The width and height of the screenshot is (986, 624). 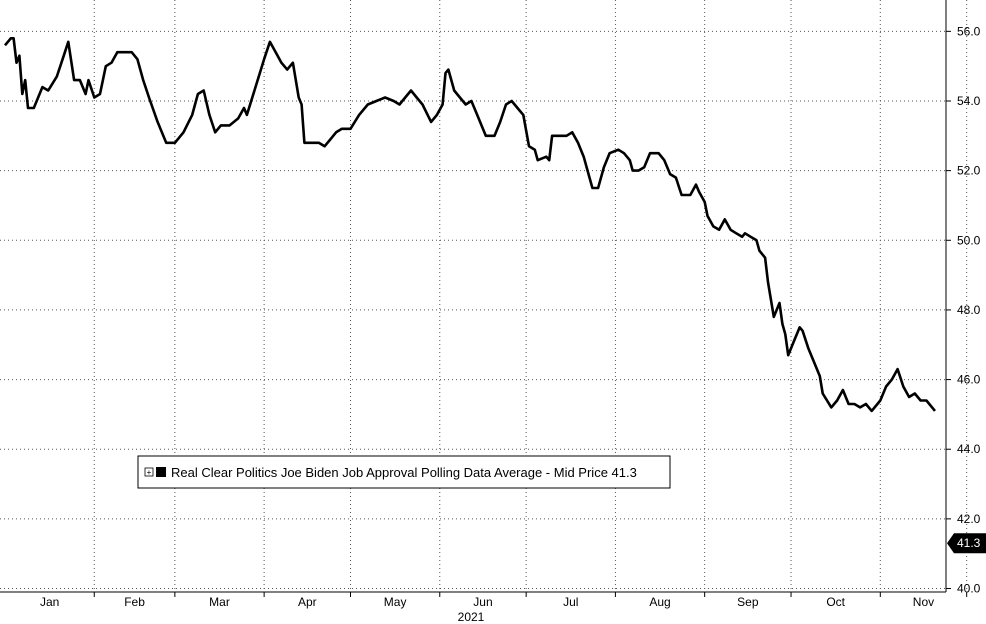 I want to click on x-axis-title: 2021, so click(x=471, y=617).